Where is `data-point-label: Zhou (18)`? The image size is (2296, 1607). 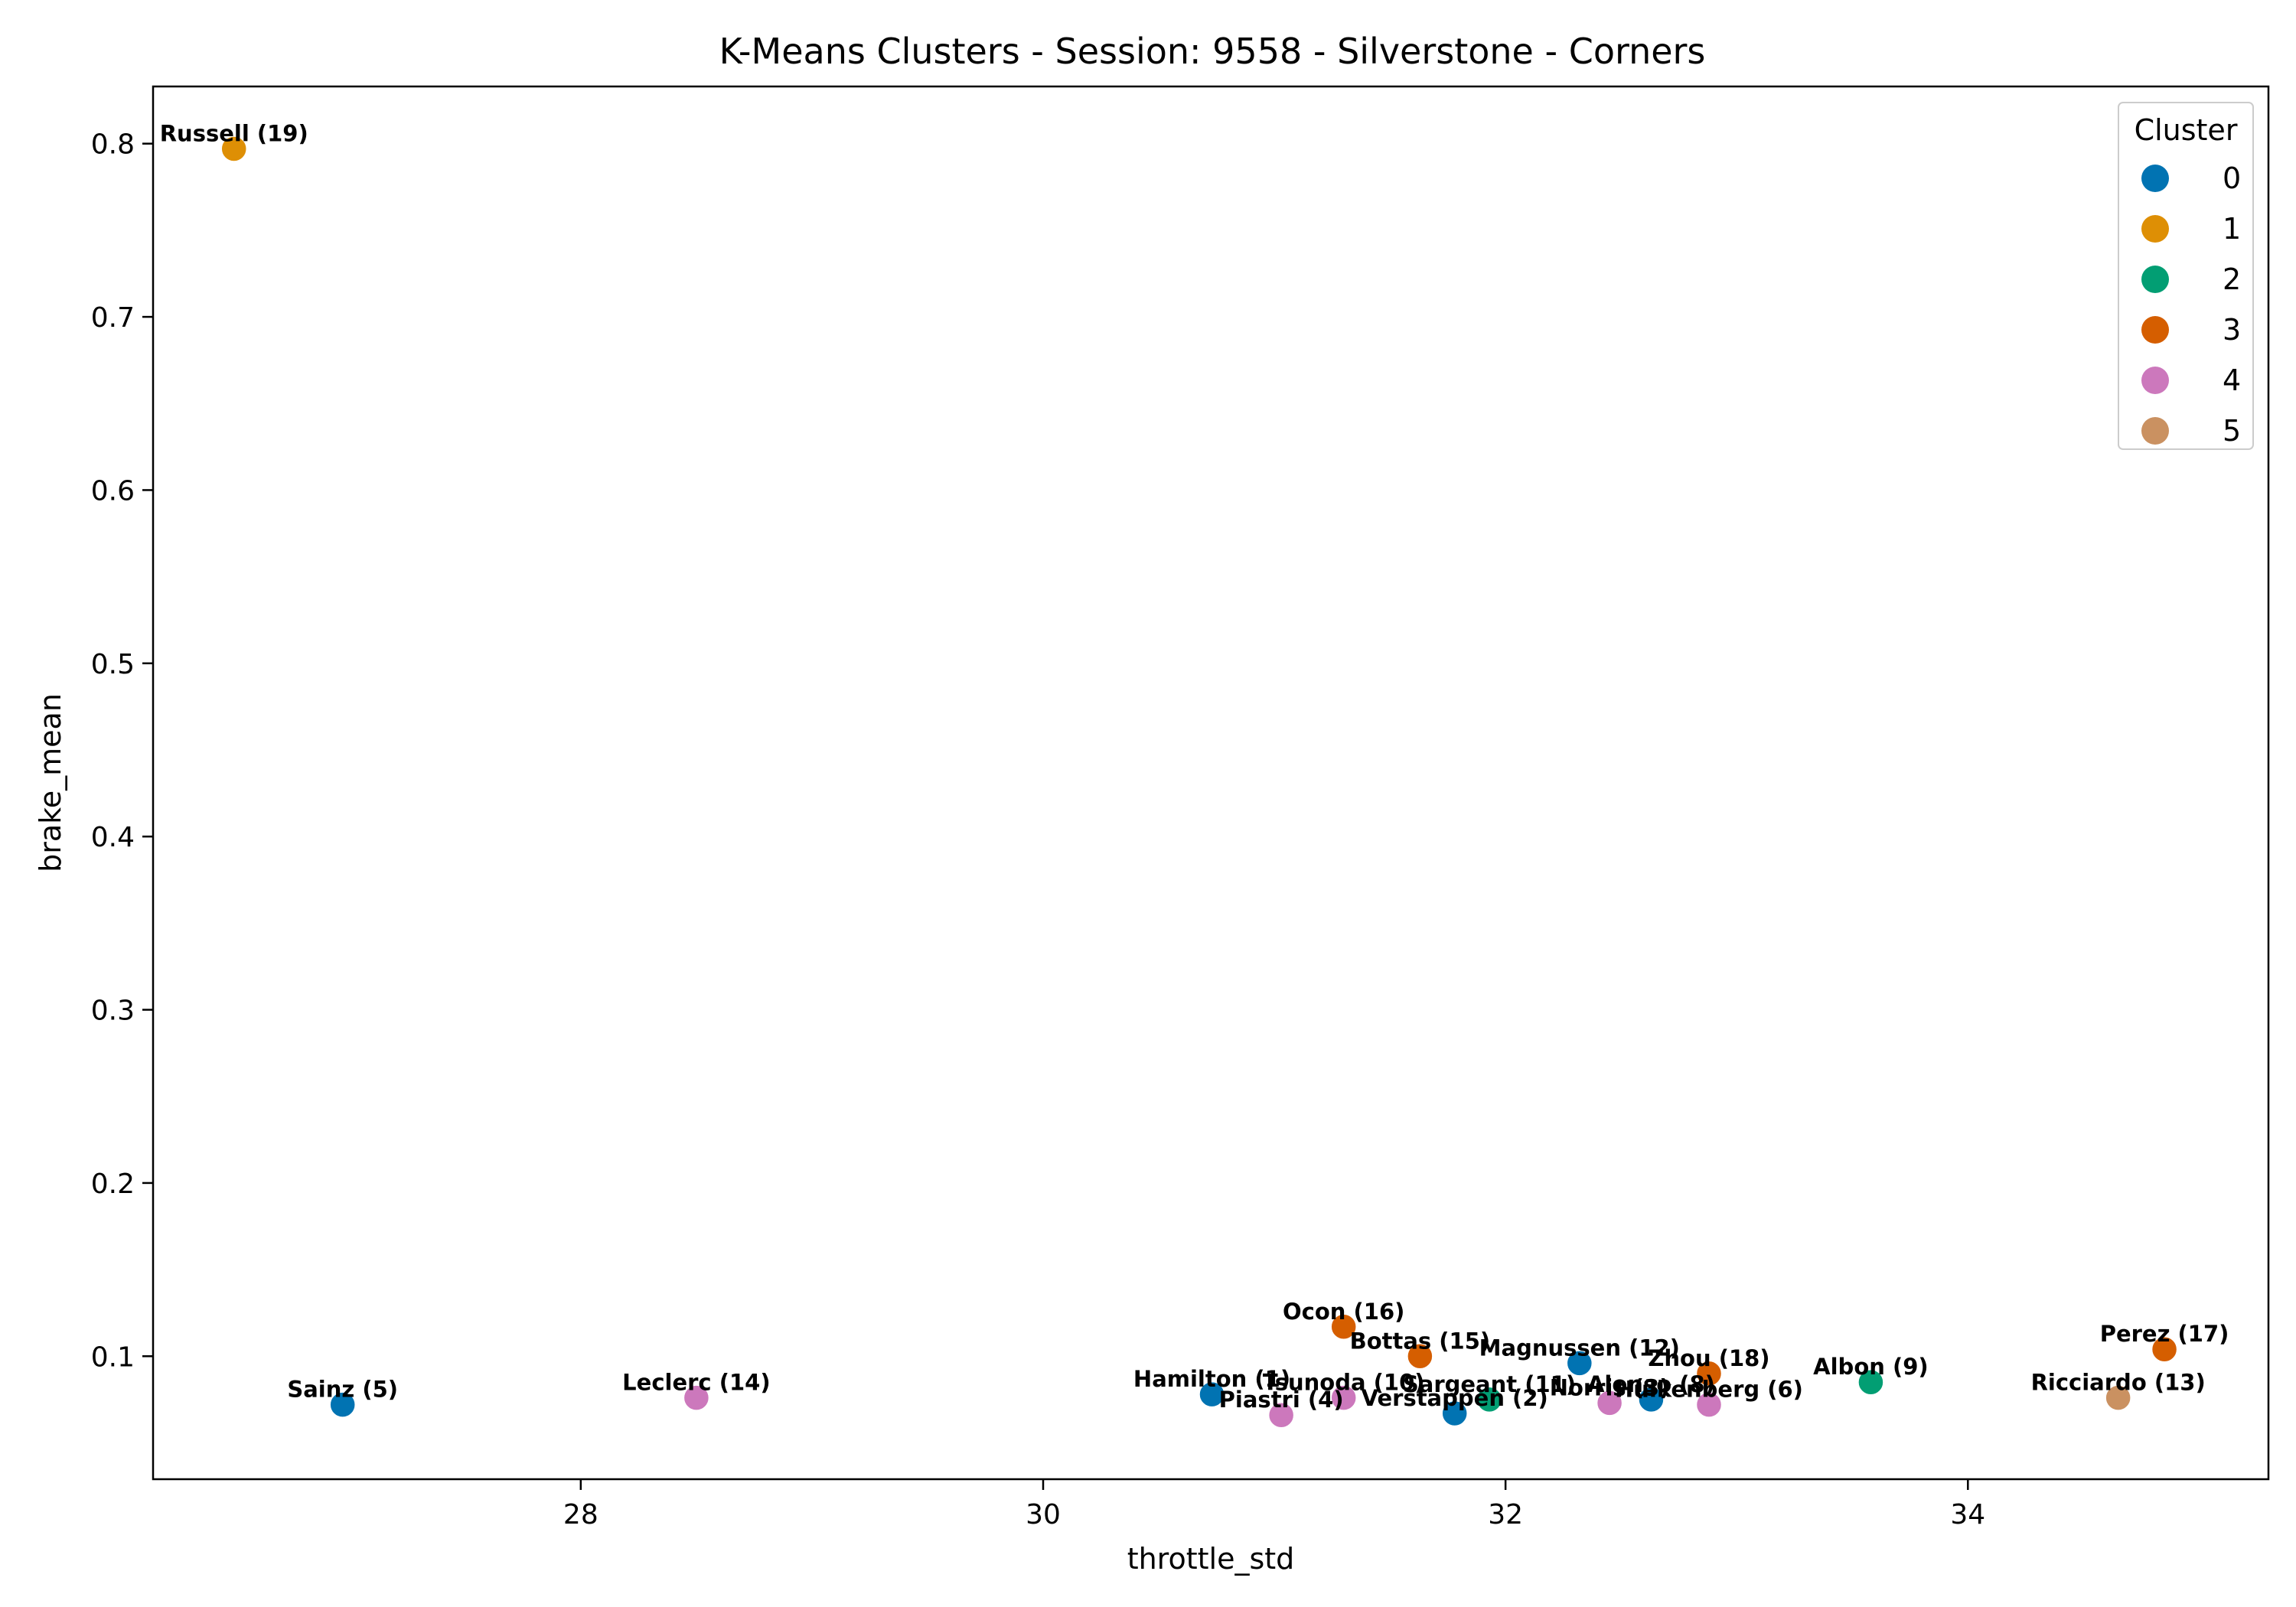 data-point-label: Zhou (18) is located at coordinates (1708, 1358).